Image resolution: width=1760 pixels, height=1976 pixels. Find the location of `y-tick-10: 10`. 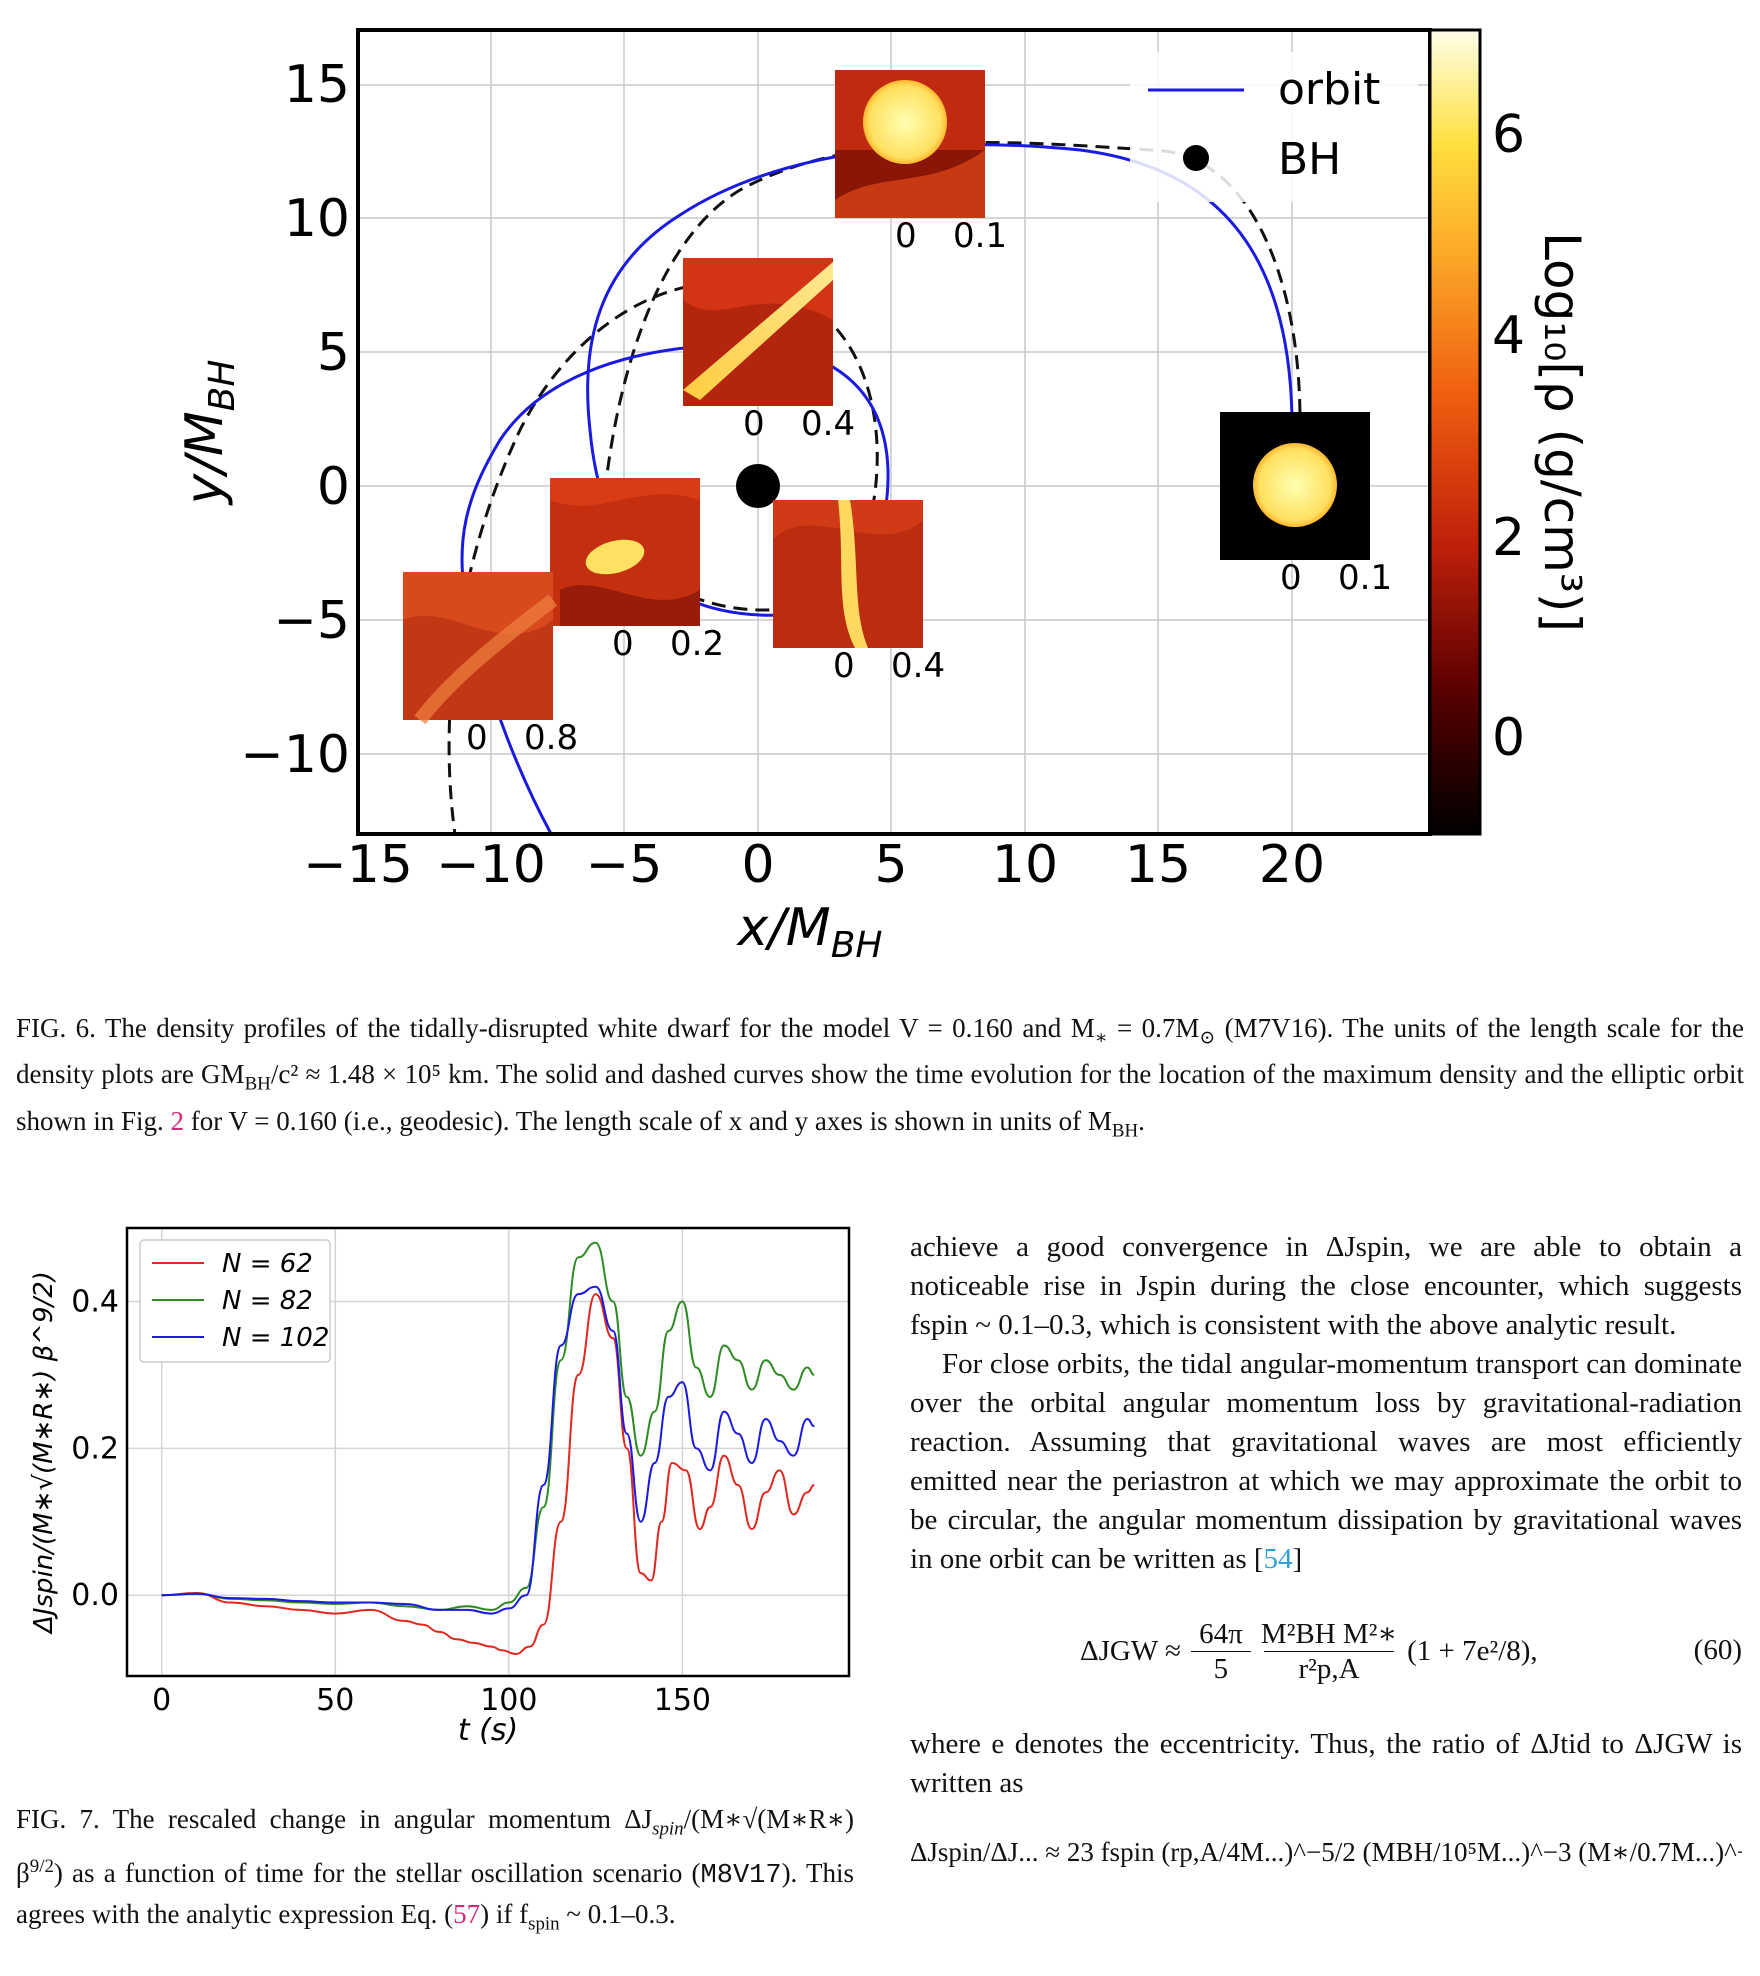

y-tick-10: 10 is located at coordinates (317, 219).